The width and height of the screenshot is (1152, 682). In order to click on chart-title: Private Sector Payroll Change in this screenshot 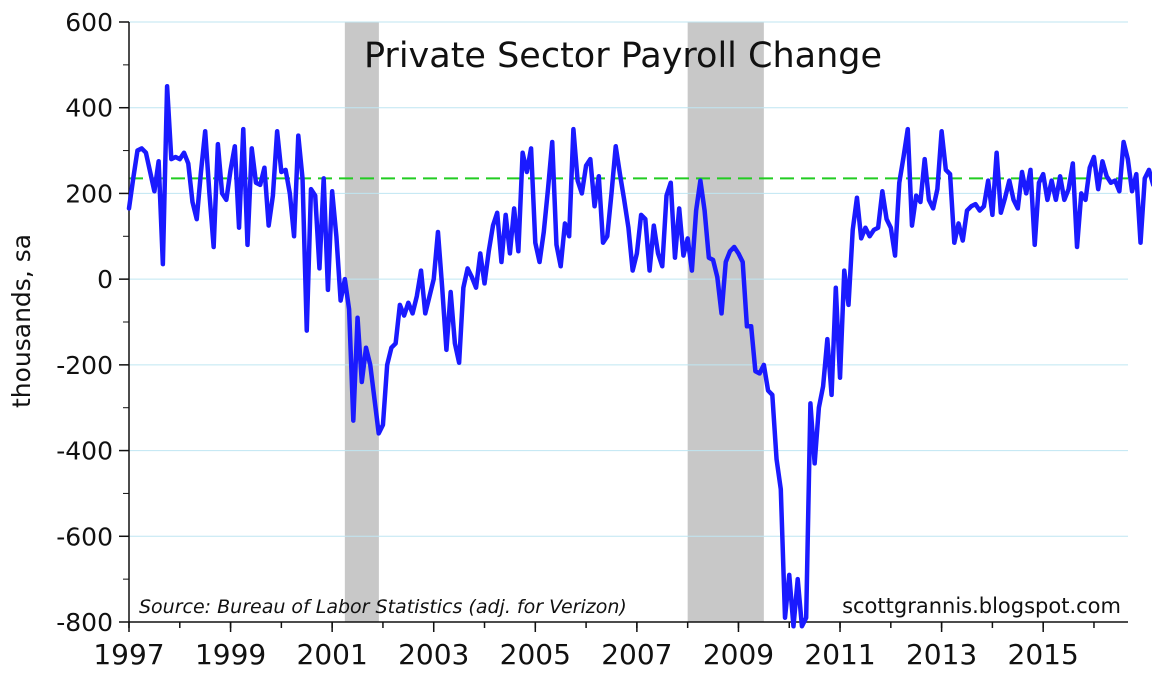, I will do `click(623, 56)`.